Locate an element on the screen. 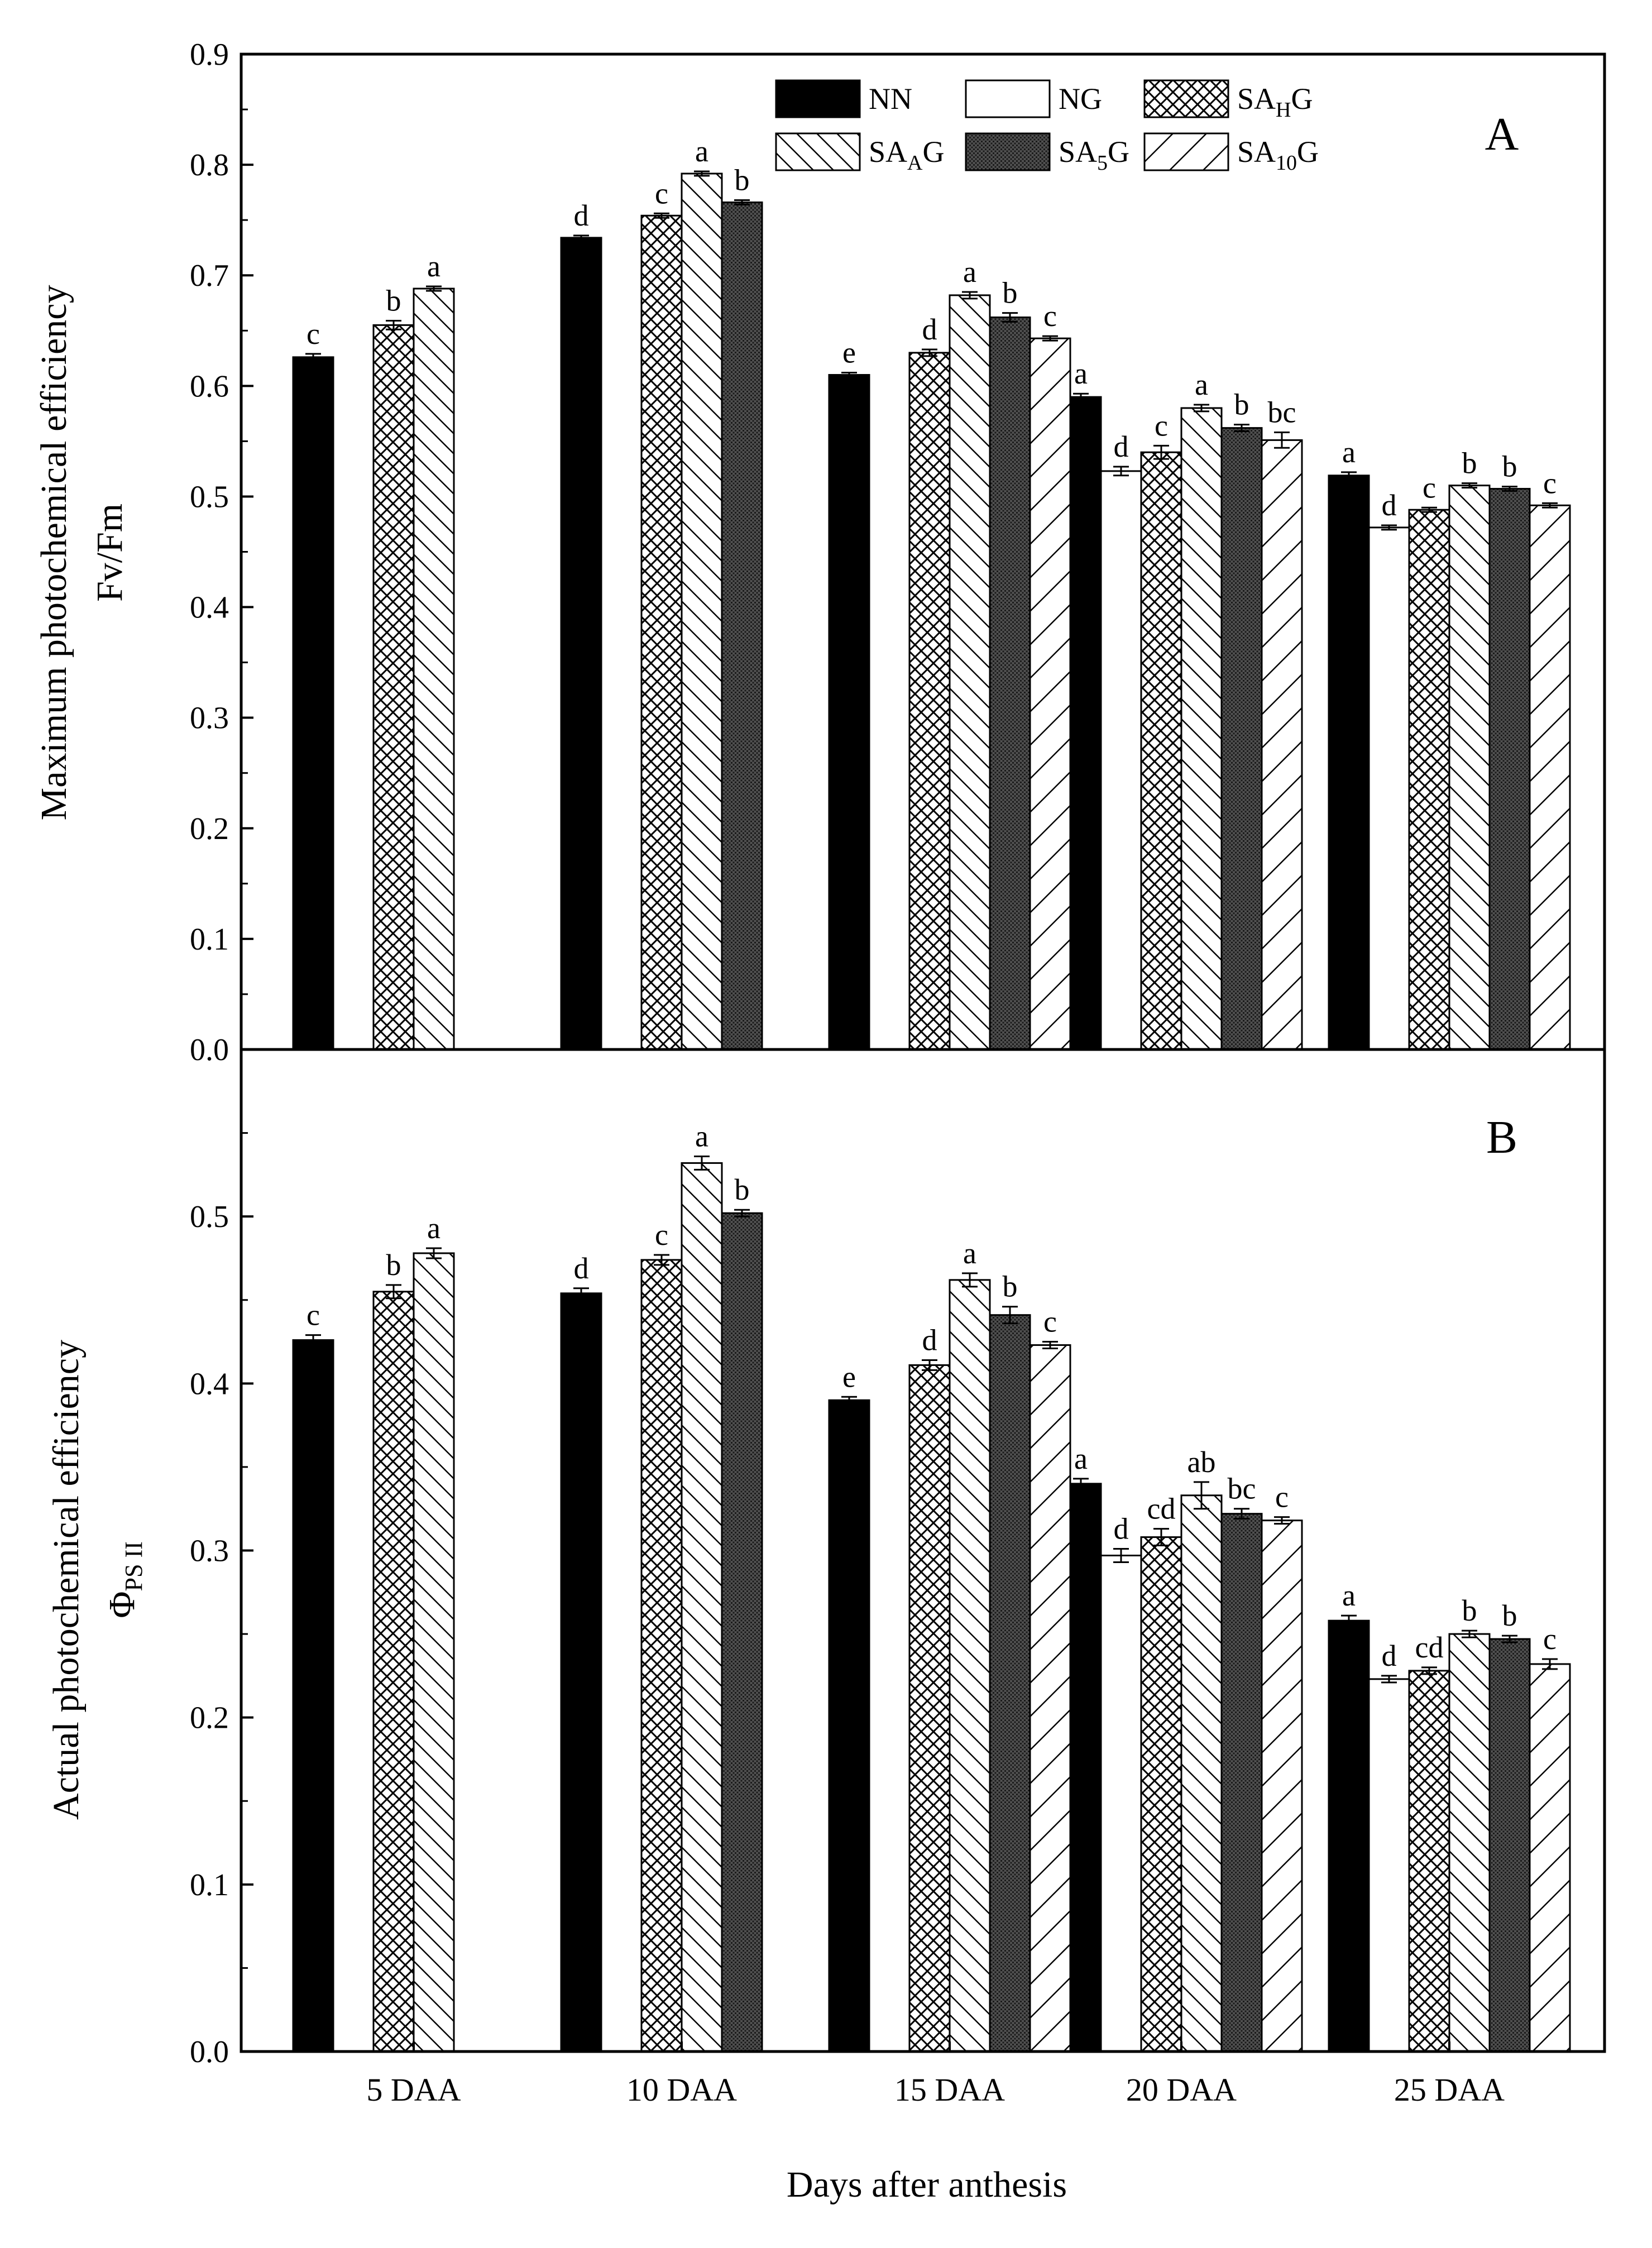 Image resolution: width=1652 pixels, height=2248 pixels. phi-symbol: Φ is located at coordinates (122, 1605).